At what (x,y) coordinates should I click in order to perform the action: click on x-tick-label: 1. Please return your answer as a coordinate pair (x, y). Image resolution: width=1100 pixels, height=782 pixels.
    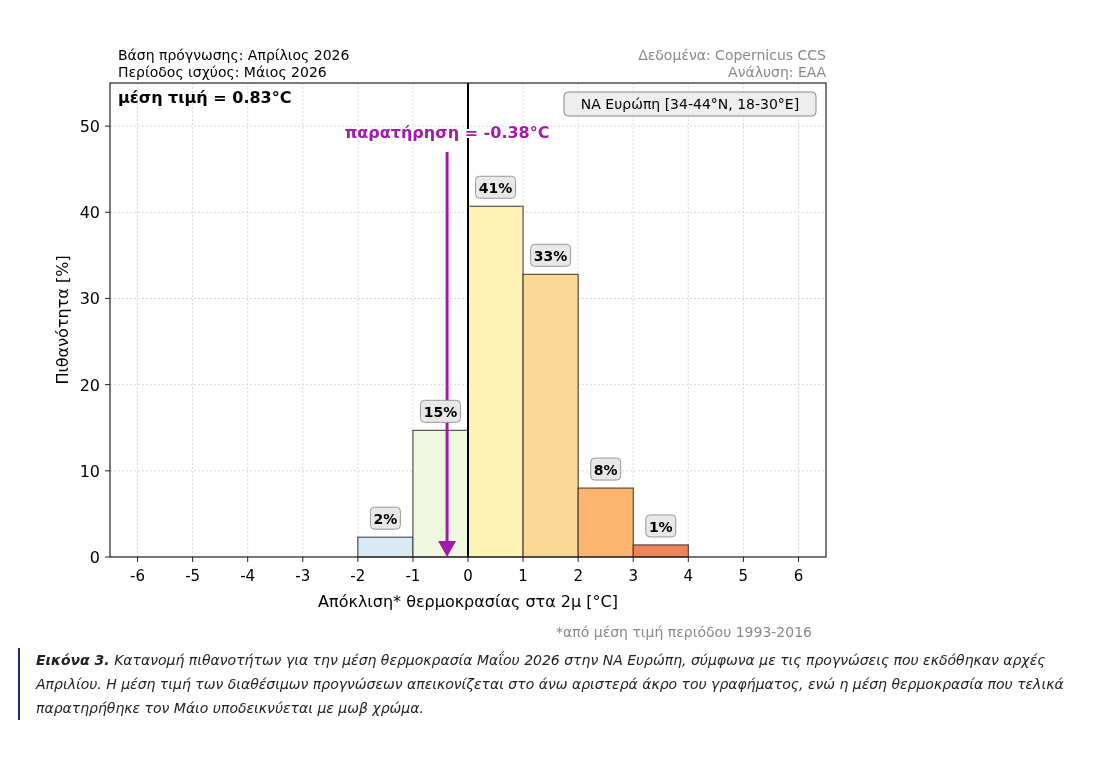
    Looking at the image, I should click on (523, 576).